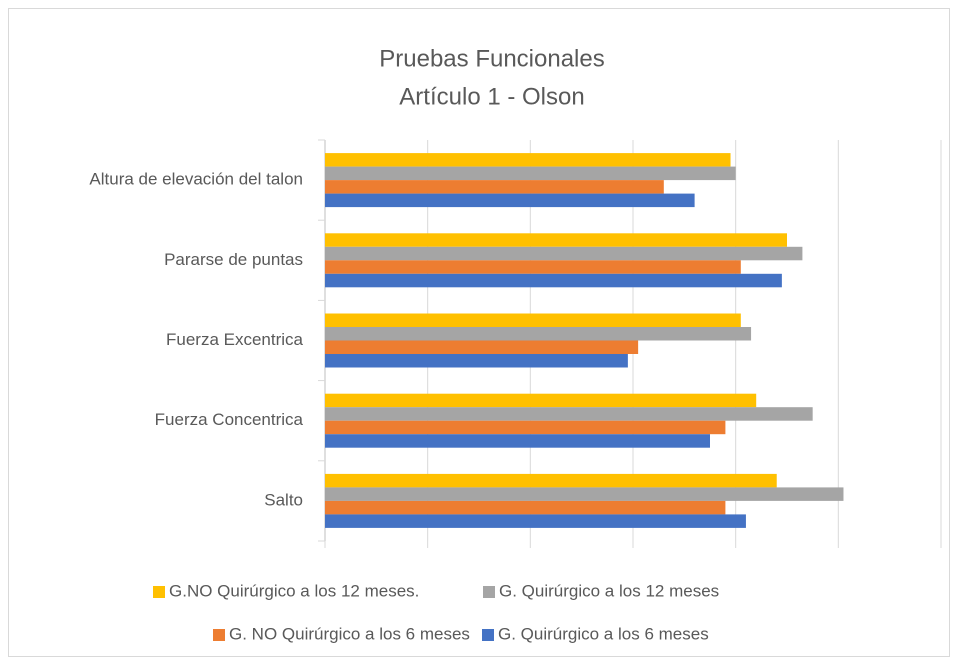  What do you see at coordinates (294, 590) in the screenshot?
I see `legend-label: G.NO Quirúrgico a los 12 meses.` at bounding box center [294, 590].